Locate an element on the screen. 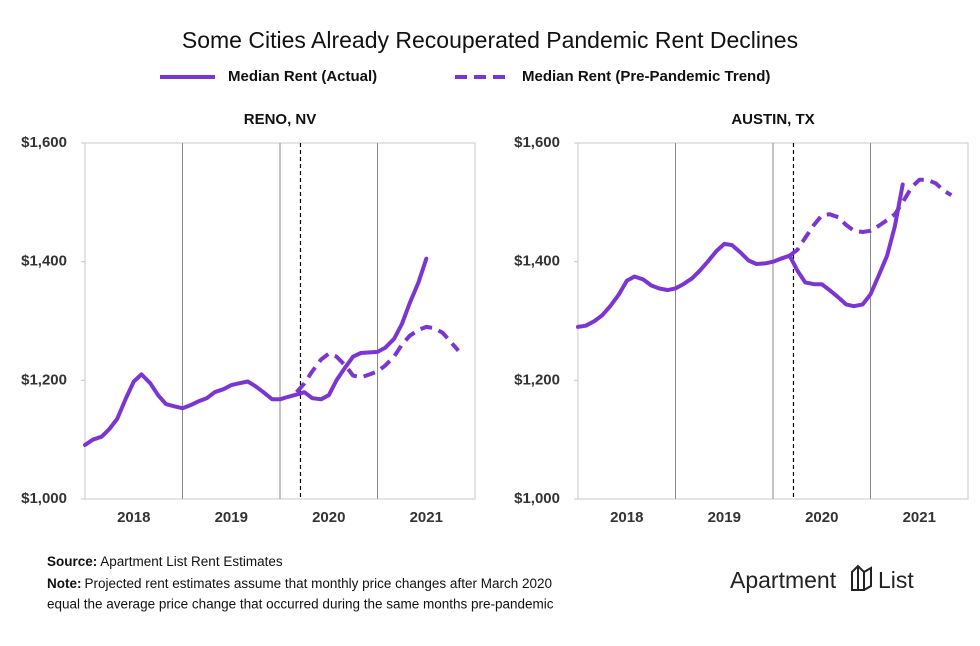 This screenshot has width=980, height=646. footer-label: Source: is located at coordinates (72, 561).